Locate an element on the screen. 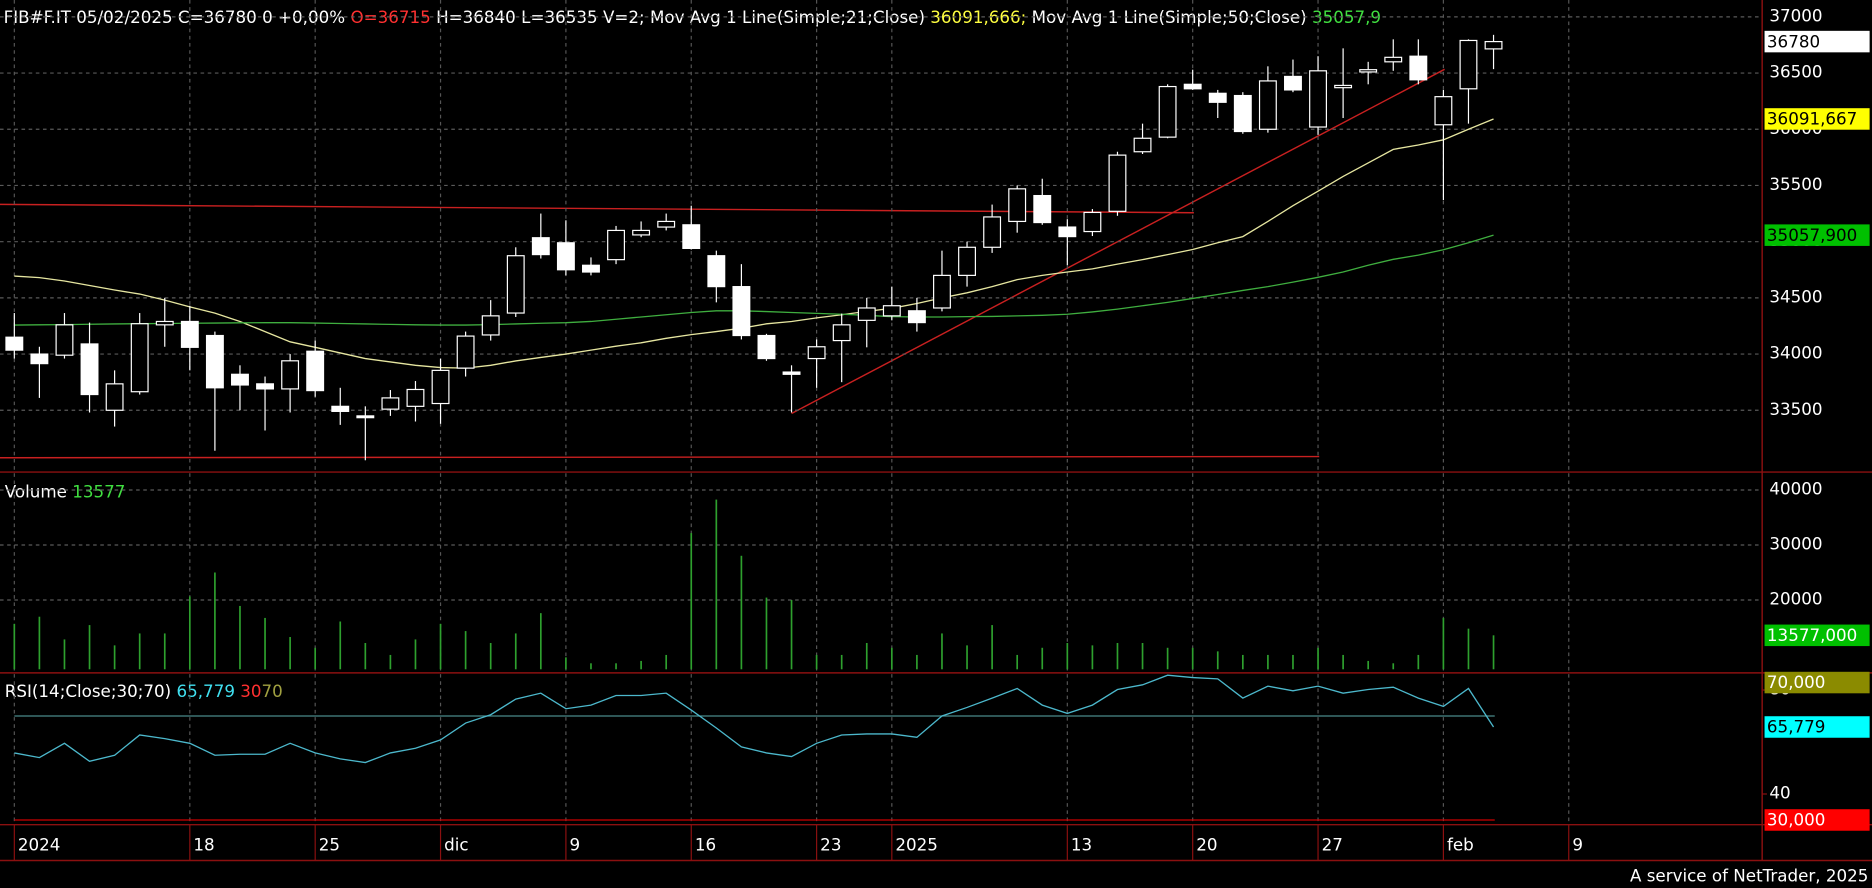 This screenshot has width=1872, height=888. y-tick-label: 35500 is located at coordinates (1795, 184).